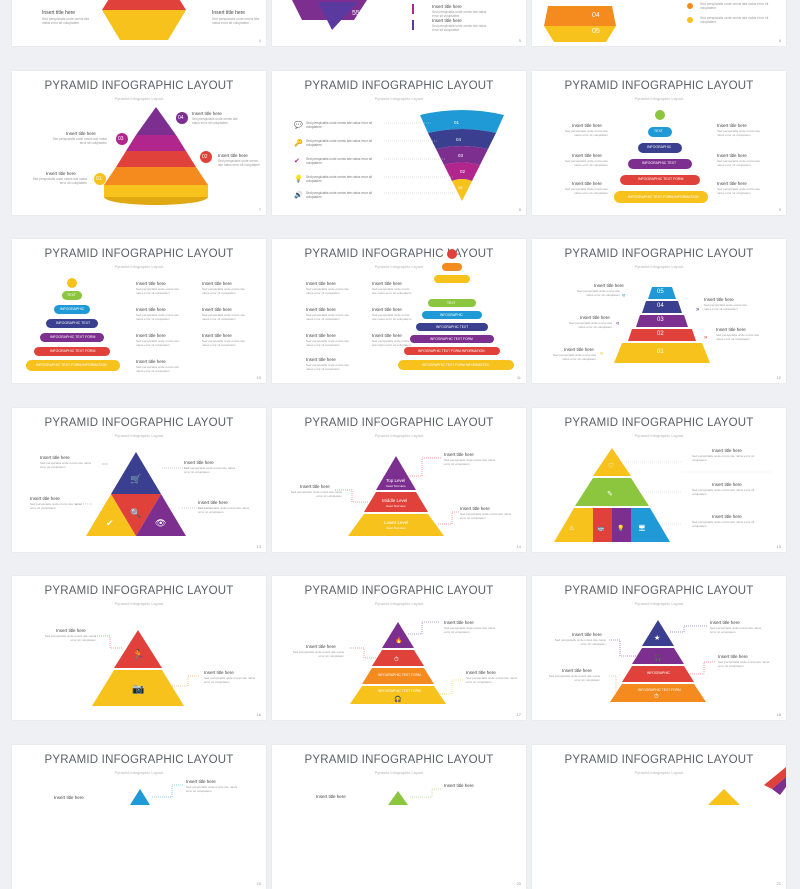 Image resolution: width=800 pixels, height=889 pixels. I want to click on insert-title-7: Insert title here, so click(387, 335).